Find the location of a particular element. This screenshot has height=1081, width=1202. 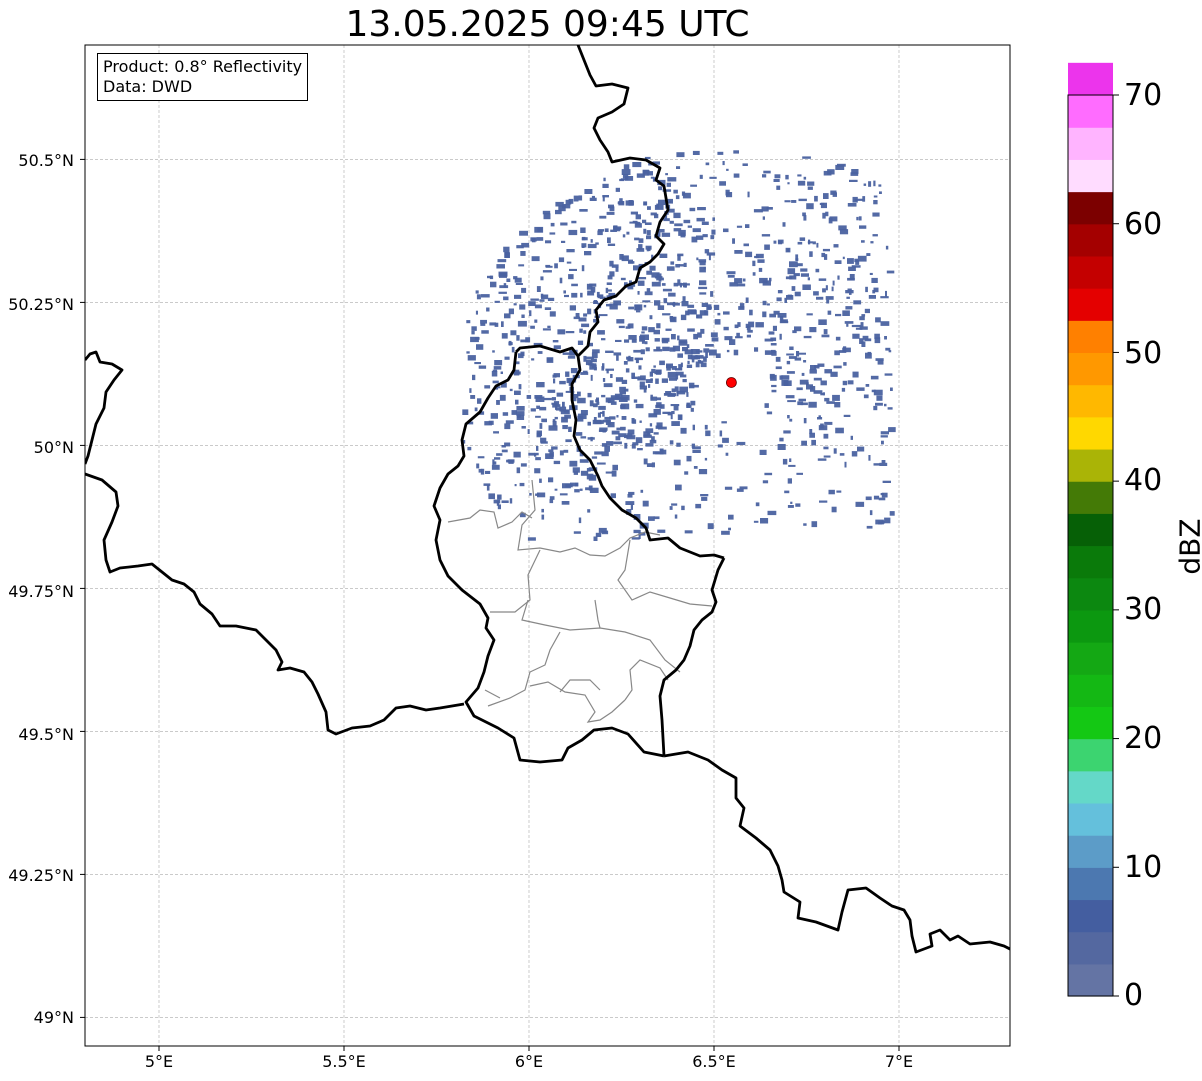

map-title: 13.05.2025 09:45 UTC is located at coordinates (547, 24).